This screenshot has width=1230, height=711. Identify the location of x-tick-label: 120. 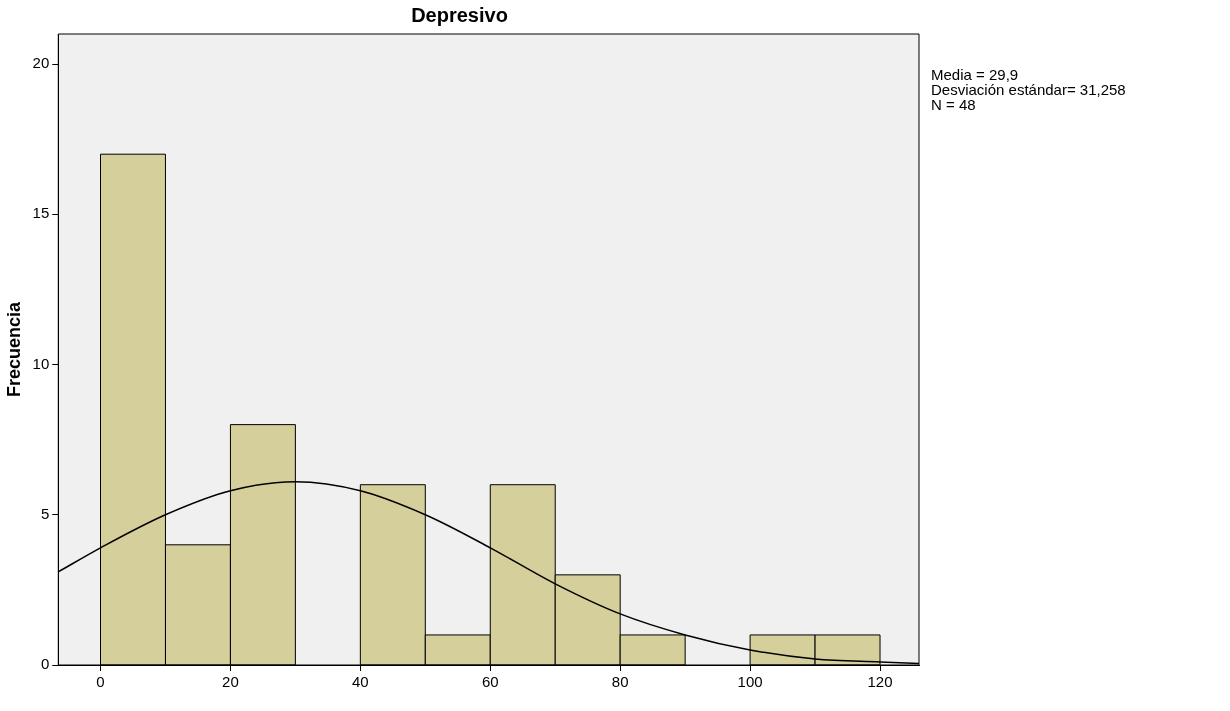
(880, 682).